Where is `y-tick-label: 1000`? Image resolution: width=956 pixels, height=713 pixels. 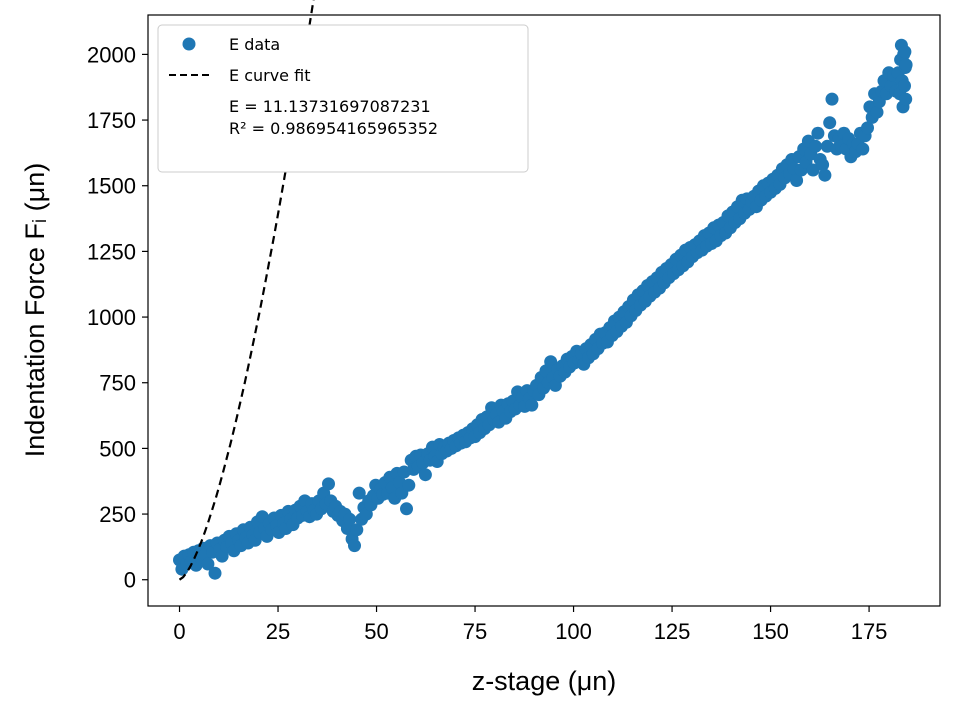
y-tick-label: 1000 is located at coordinates (111, 317).